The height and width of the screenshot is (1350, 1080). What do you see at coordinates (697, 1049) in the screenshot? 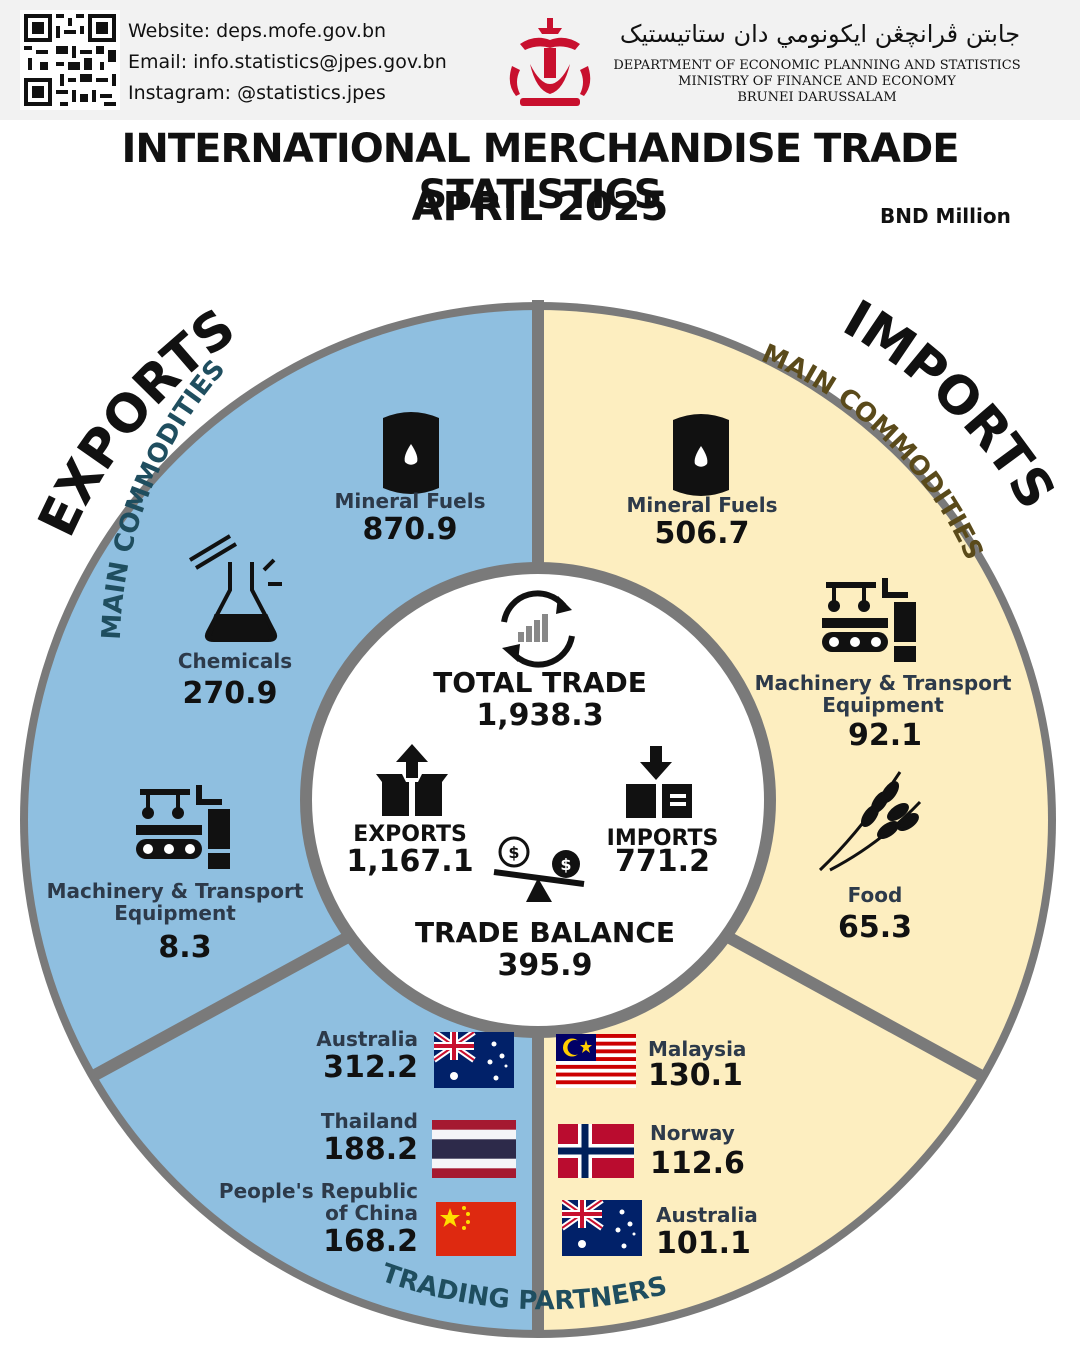
I see `import-partner-label-0: Malaysia` at bounding box center [697, 1049].